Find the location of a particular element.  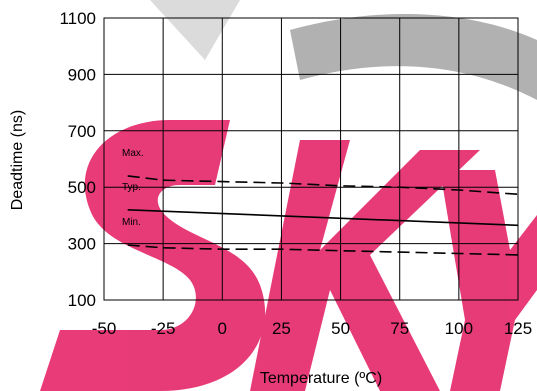

y-tick-label: 100 is located at coordinates (82, 300).